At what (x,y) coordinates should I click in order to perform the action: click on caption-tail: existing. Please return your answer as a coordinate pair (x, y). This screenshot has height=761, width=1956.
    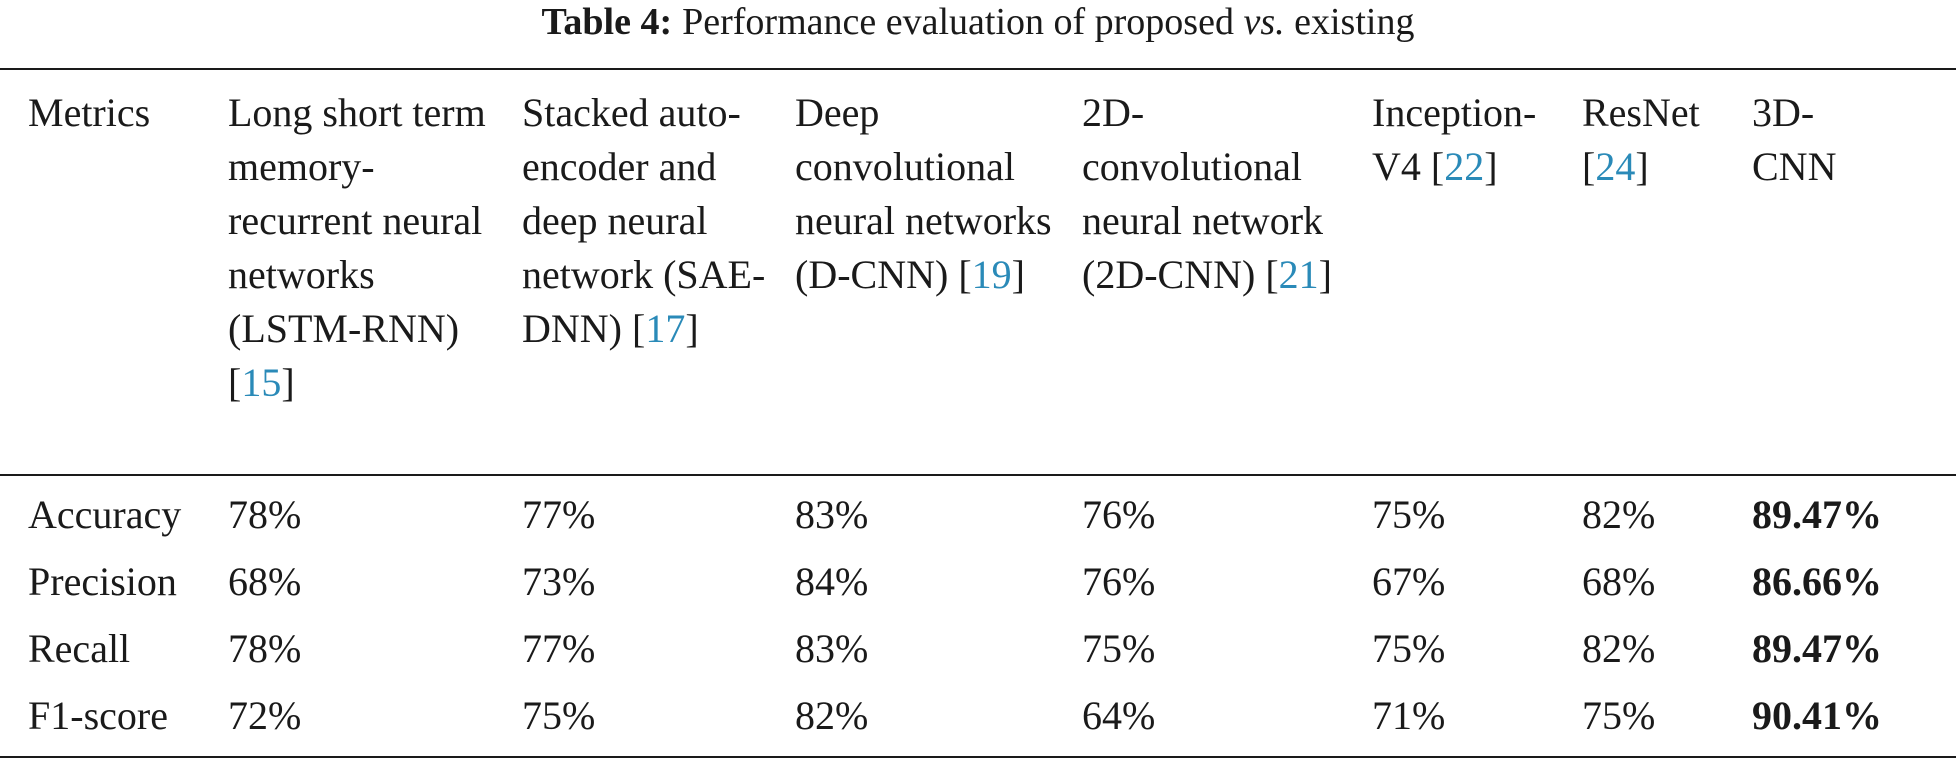
    Looking at the image, I should click on (1349, 22).